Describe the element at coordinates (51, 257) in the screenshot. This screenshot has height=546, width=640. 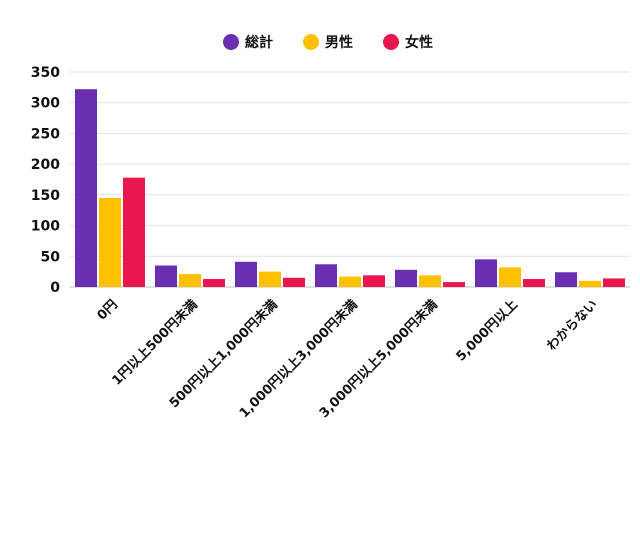
I see `y-tick-label: 50` at that location.